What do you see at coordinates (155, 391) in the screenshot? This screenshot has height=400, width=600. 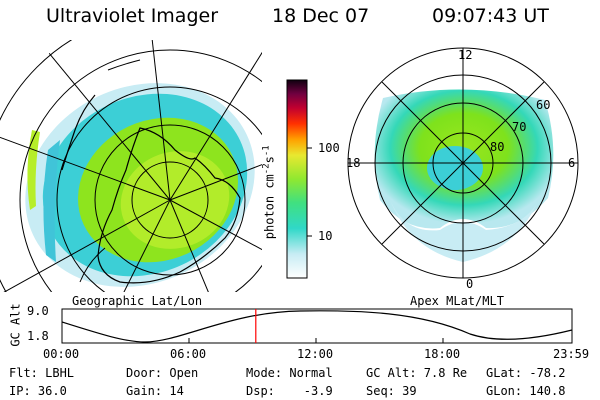 I see `status-gain: Gain: 14` at bounding box center [155, 391].